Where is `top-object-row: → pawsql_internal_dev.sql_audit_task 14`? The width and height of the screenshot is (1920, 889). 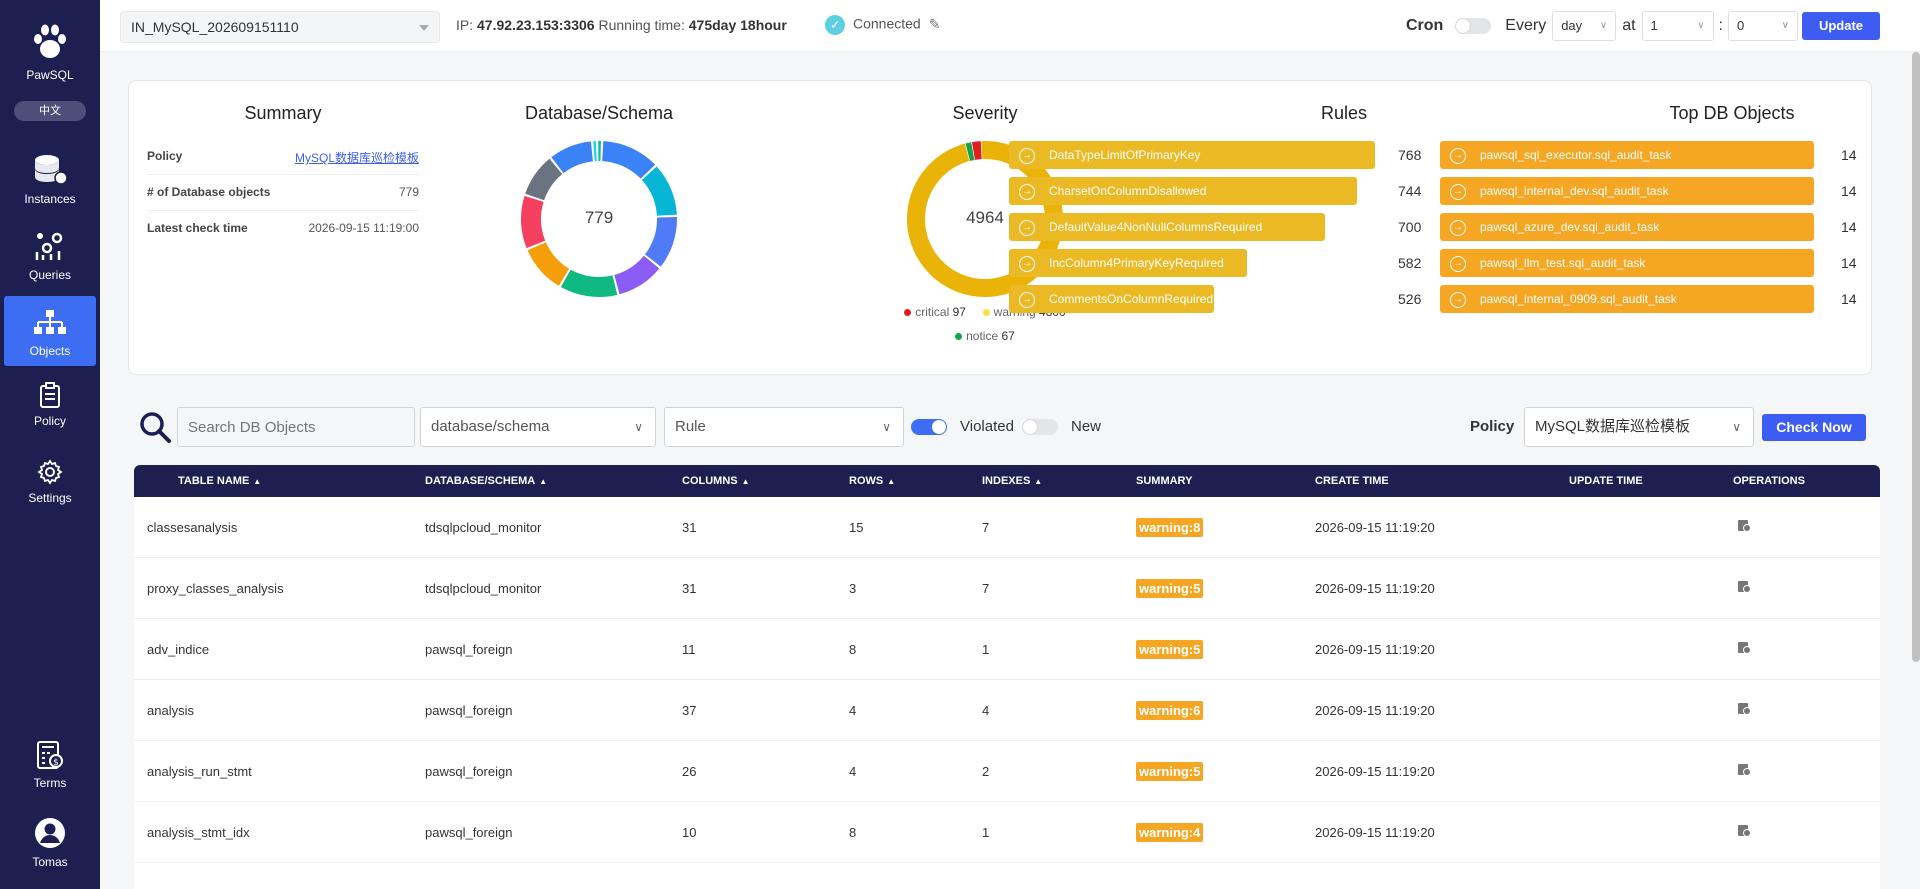
top-object-row: → pawsql_internal_dev.sql_audit_task 14 is located at coordinates (1660, 191).